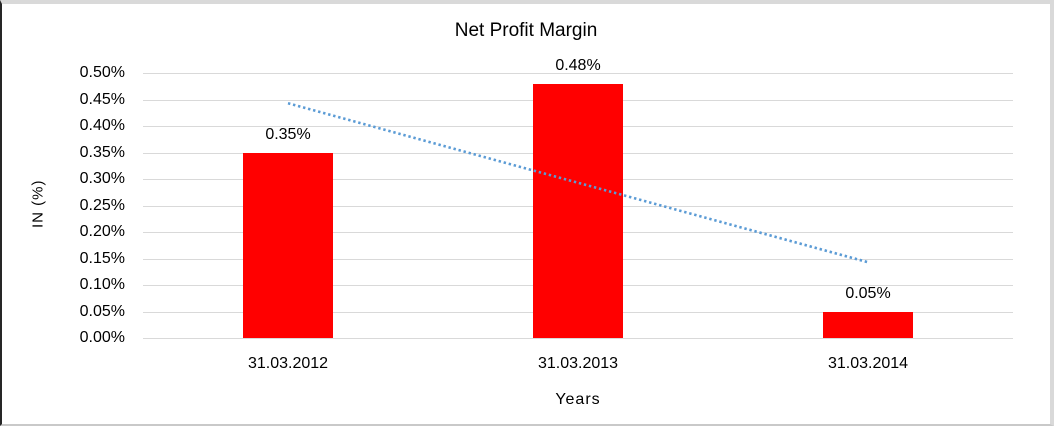 This screenshot has height=426, width=1054. What do you see at coordinates (102, 337) in the screenshot?
I see `y-tick-label: 0.00%` at bounding box center [102, 337].